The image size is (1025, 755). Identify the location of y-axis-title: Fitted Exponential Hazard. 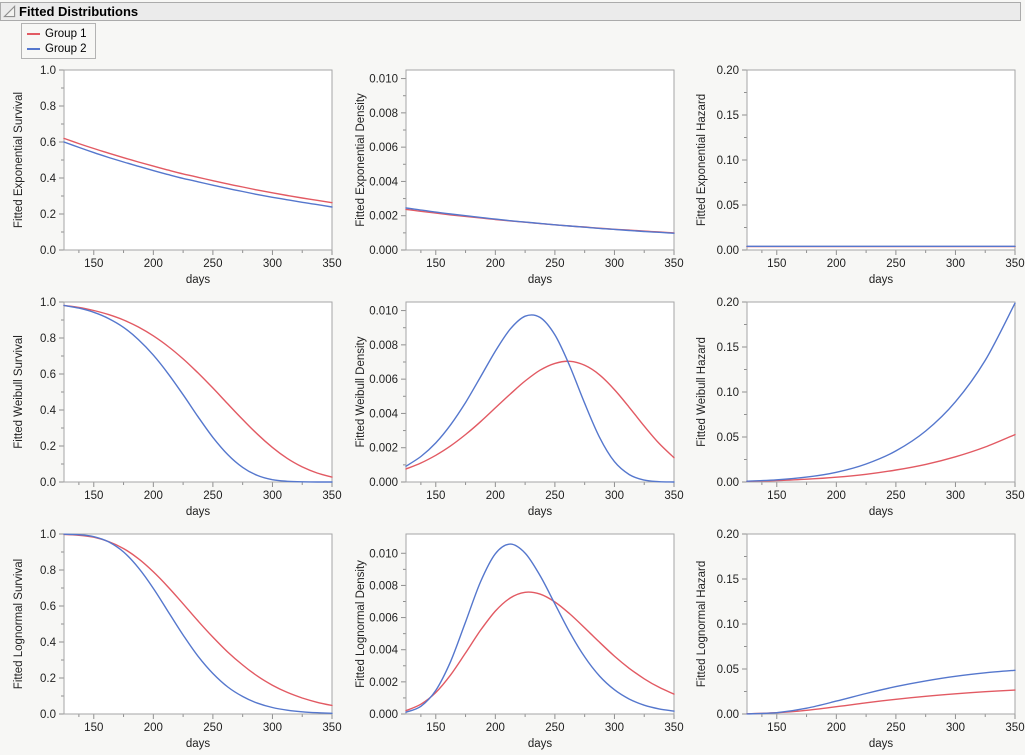
(702, 160).